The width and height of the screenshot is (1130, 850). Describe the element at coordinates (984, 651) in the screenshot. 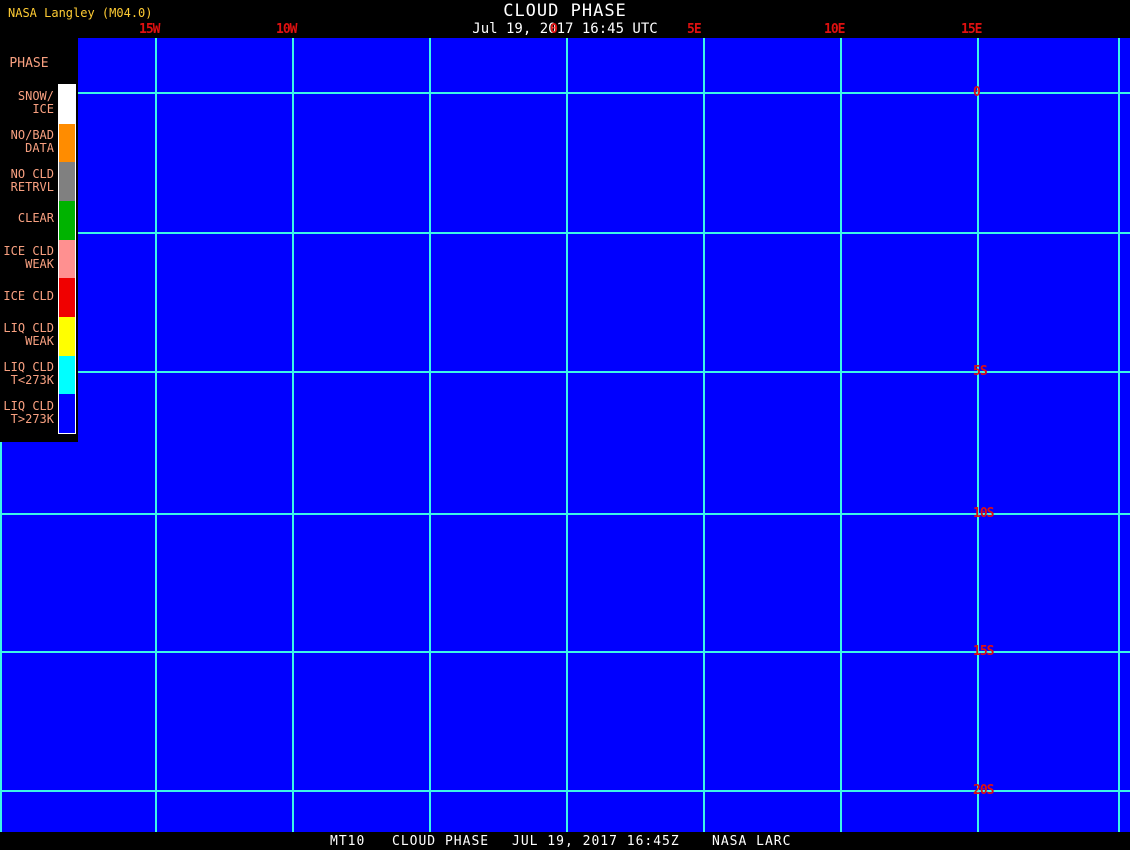

I see `latitude-label-15S: 15S` at that location.